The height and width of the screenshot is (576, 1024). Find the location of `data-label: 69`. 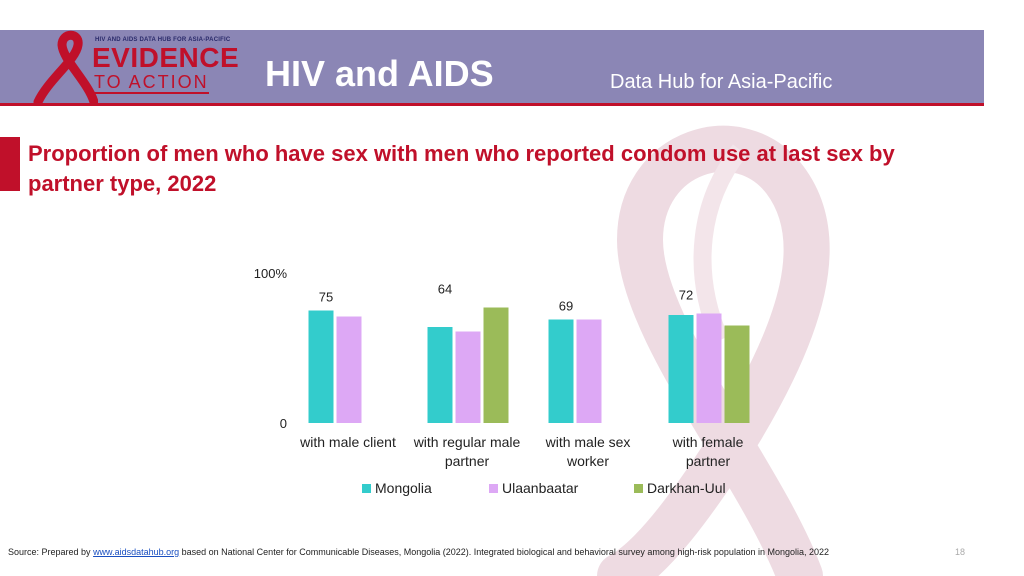

data-label: 69 is located at coordinates (566, 306).